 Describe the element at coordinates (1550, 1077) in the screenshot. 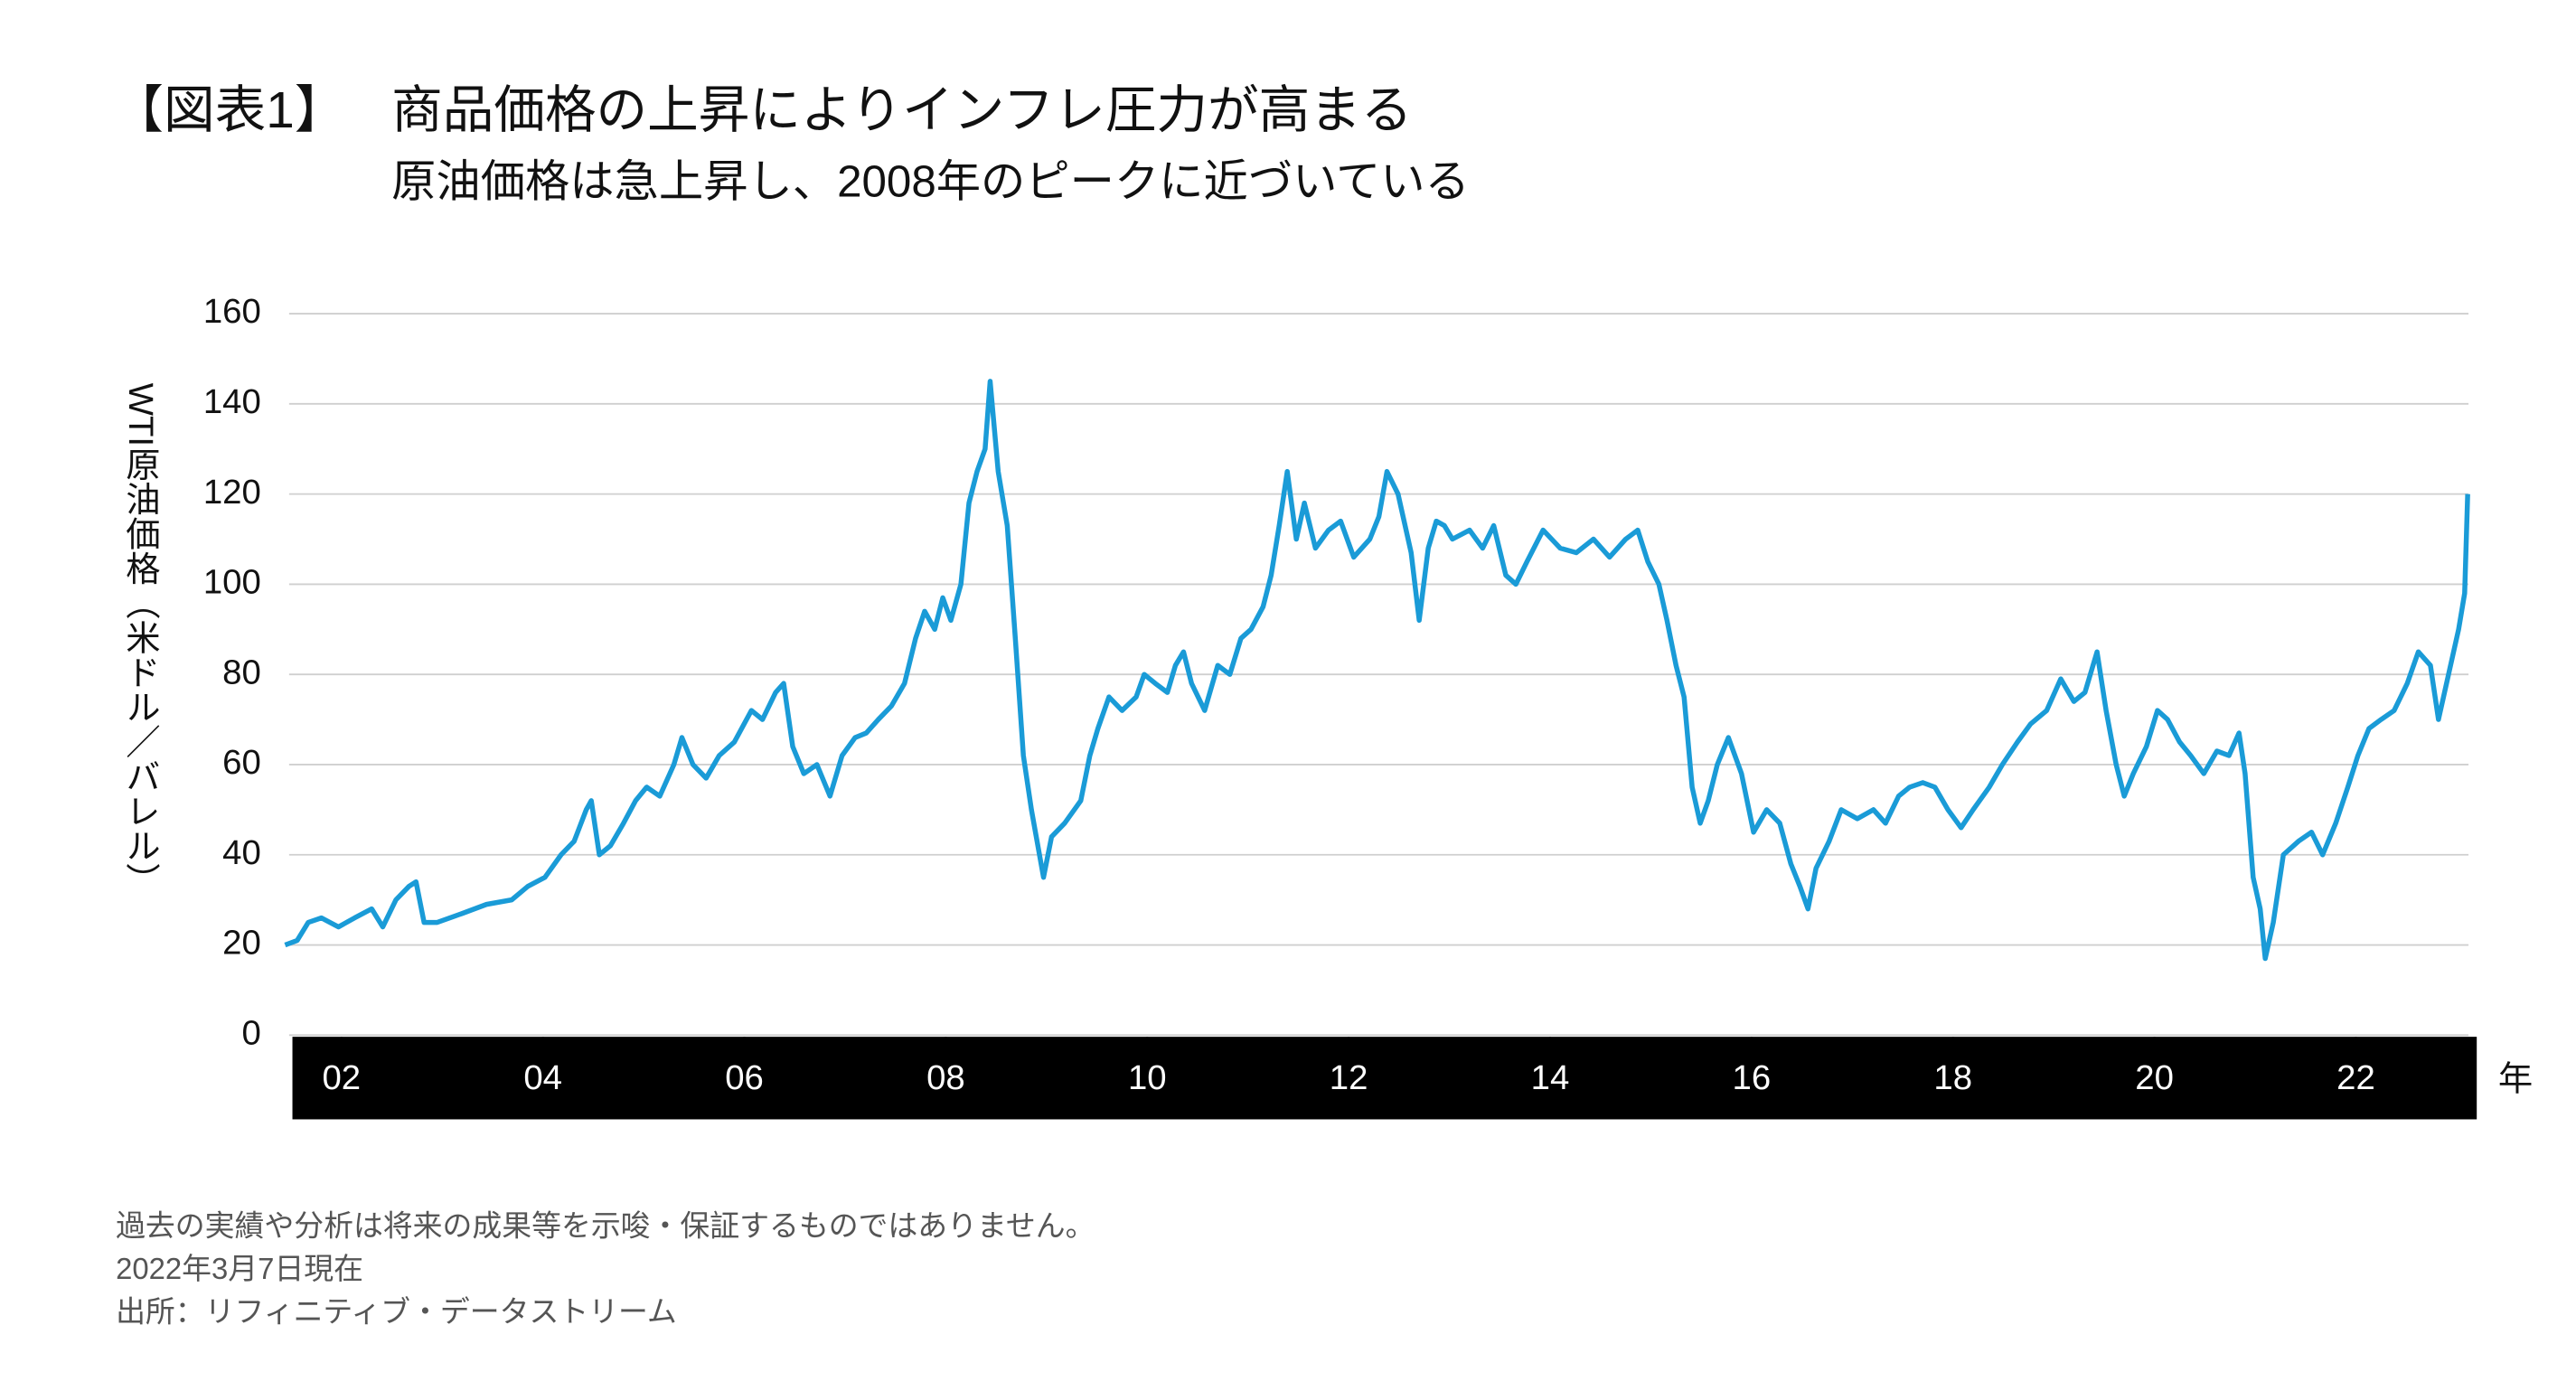

I see `x-tick-label: 14` at that location.